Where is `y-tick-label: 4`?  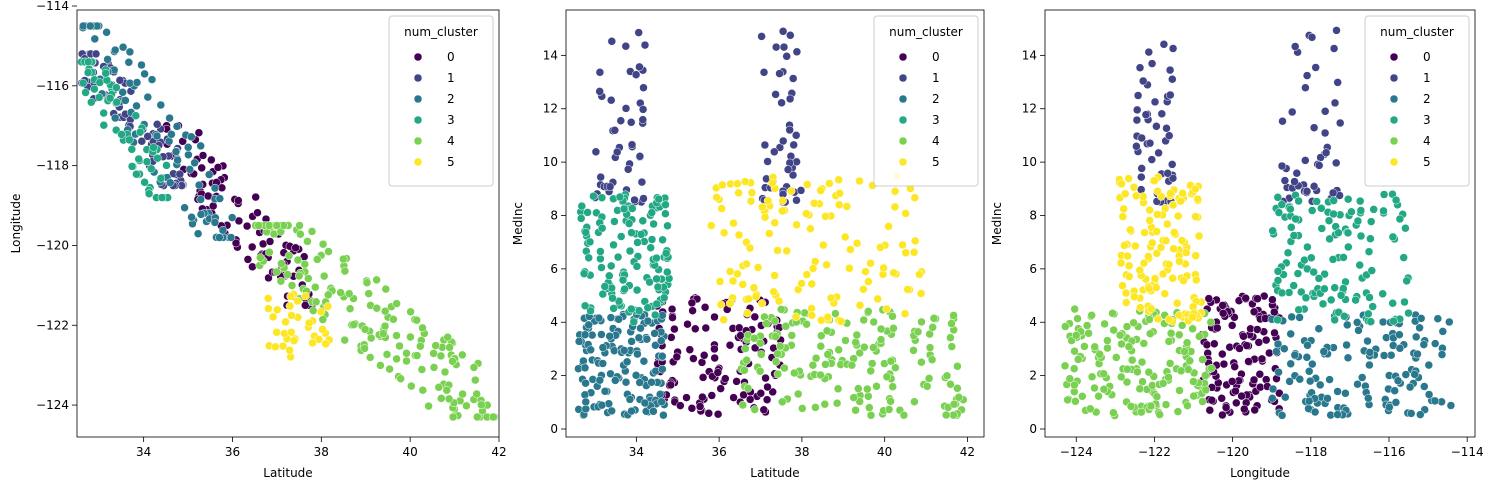 y-tick-label: 4 is located at coordinates (554, 322).